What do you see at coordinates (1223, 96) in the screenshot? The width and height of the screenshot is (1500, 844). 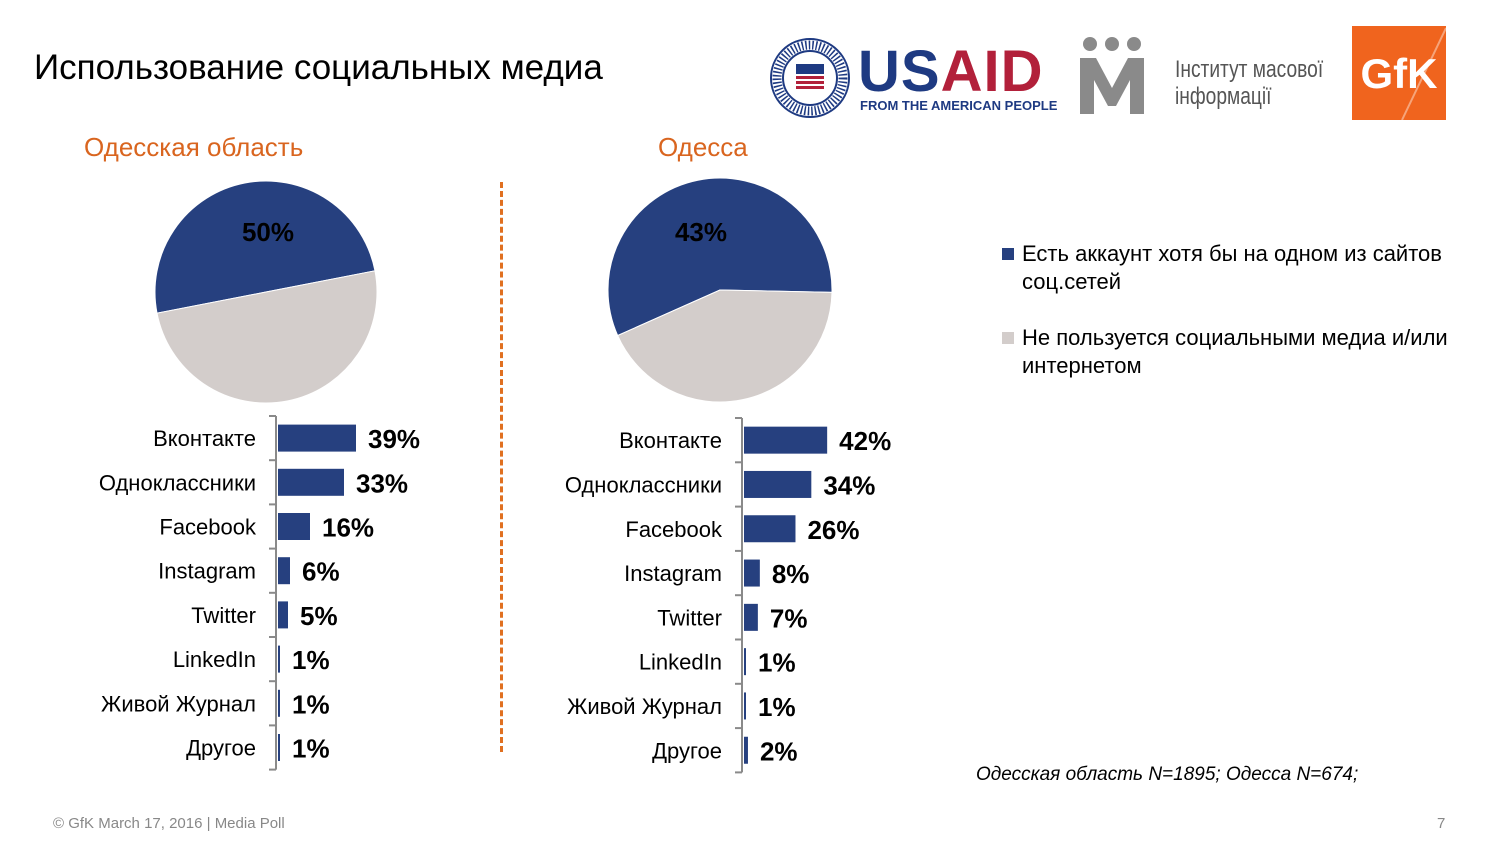 I see `imi-line-2: інформації` at bounding box center [1223, 96].